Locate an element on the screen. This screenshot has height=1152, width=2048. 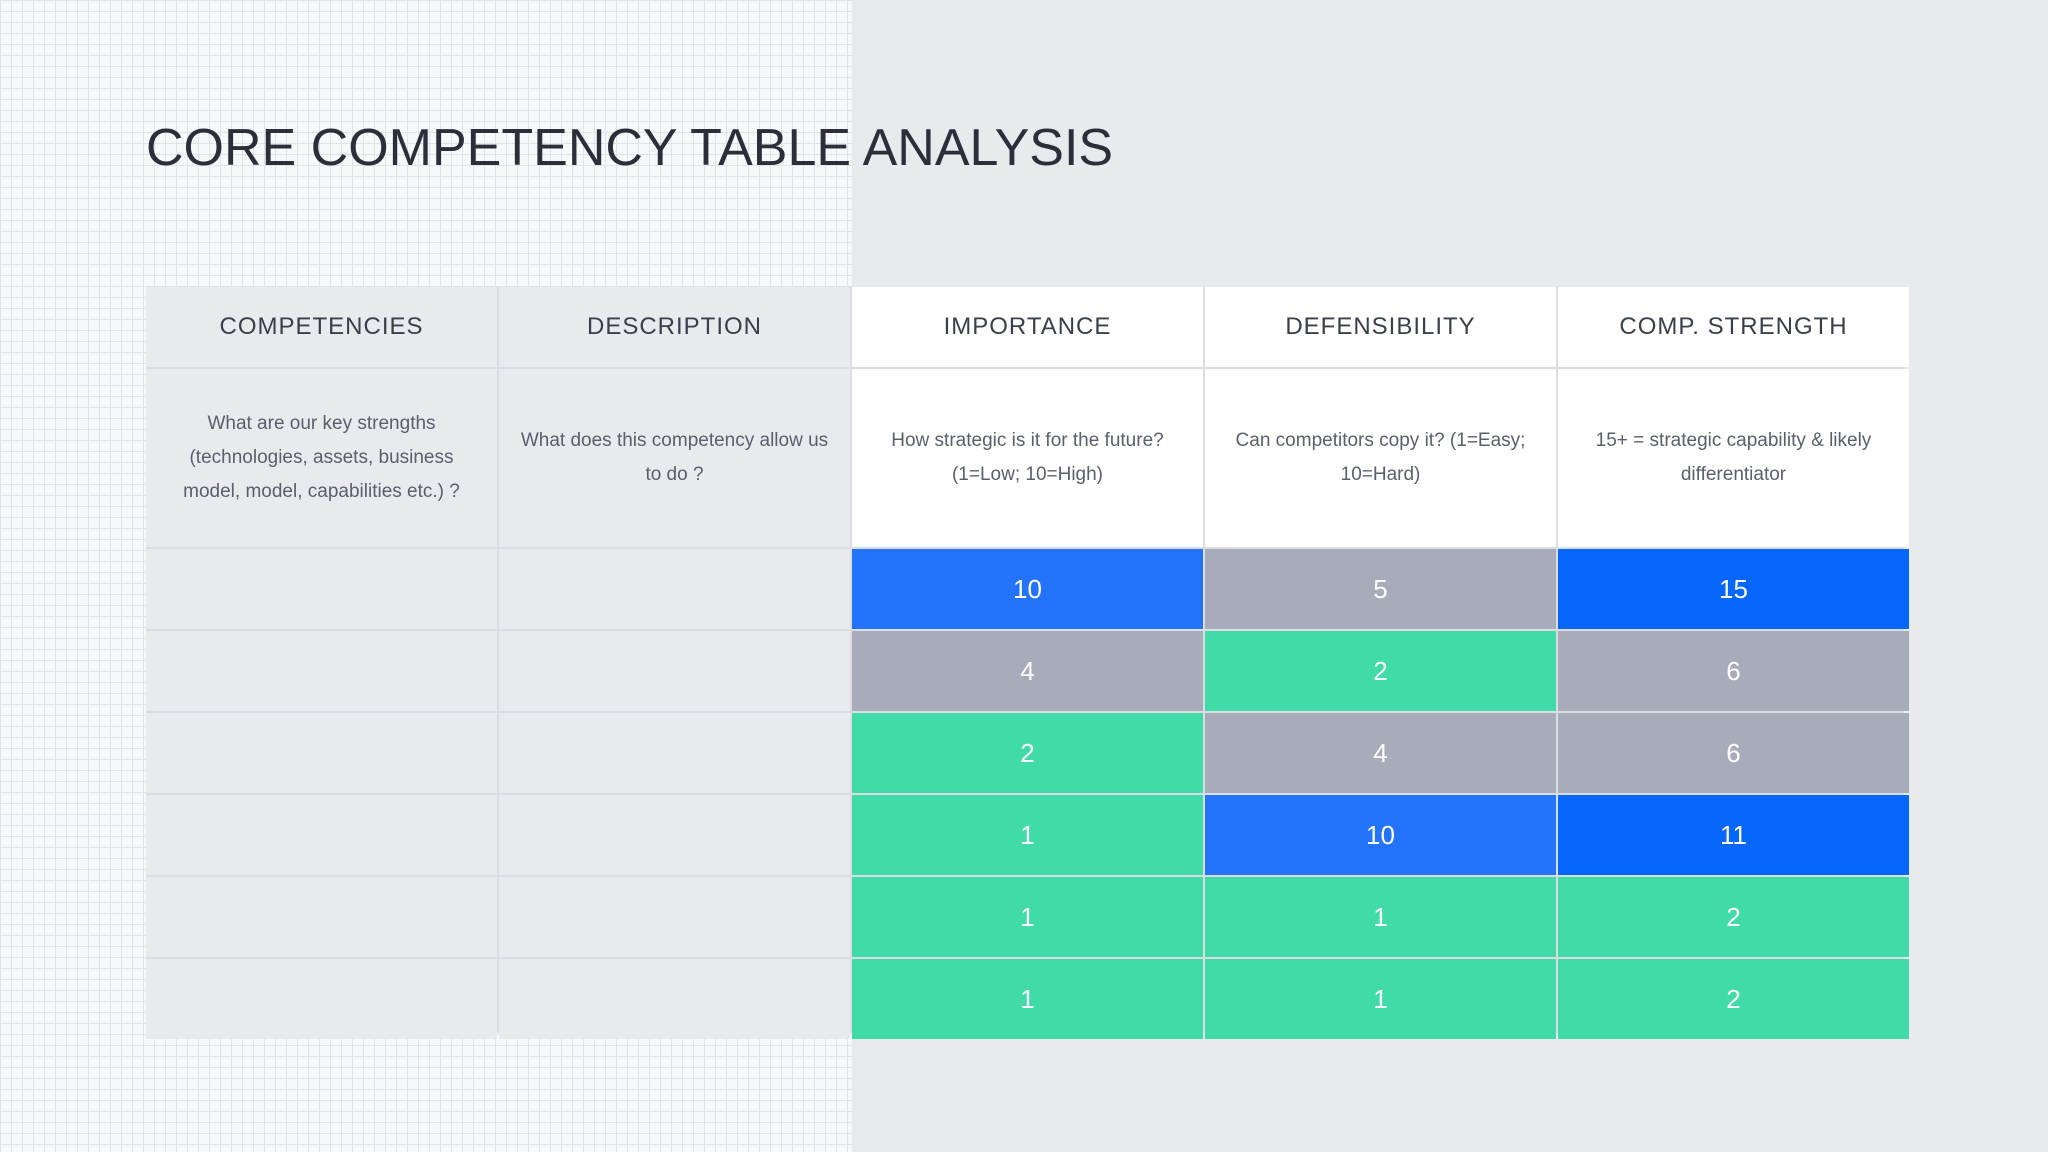
header-importance: IMPORTANCE is located at coordinates (1027, 327).